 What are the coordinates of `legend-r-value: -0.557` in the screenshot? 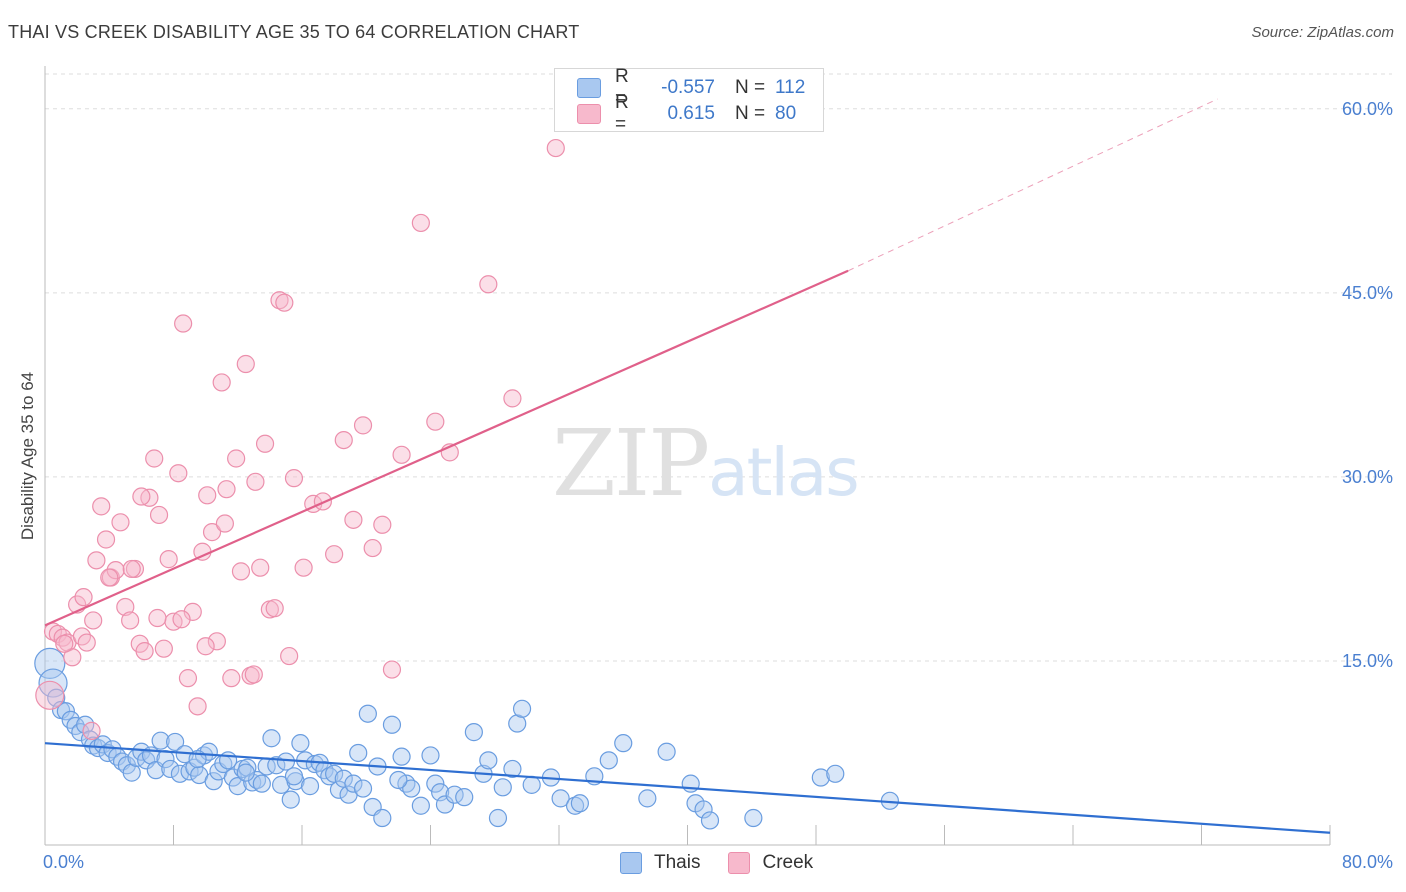 It's located at (688, 87).